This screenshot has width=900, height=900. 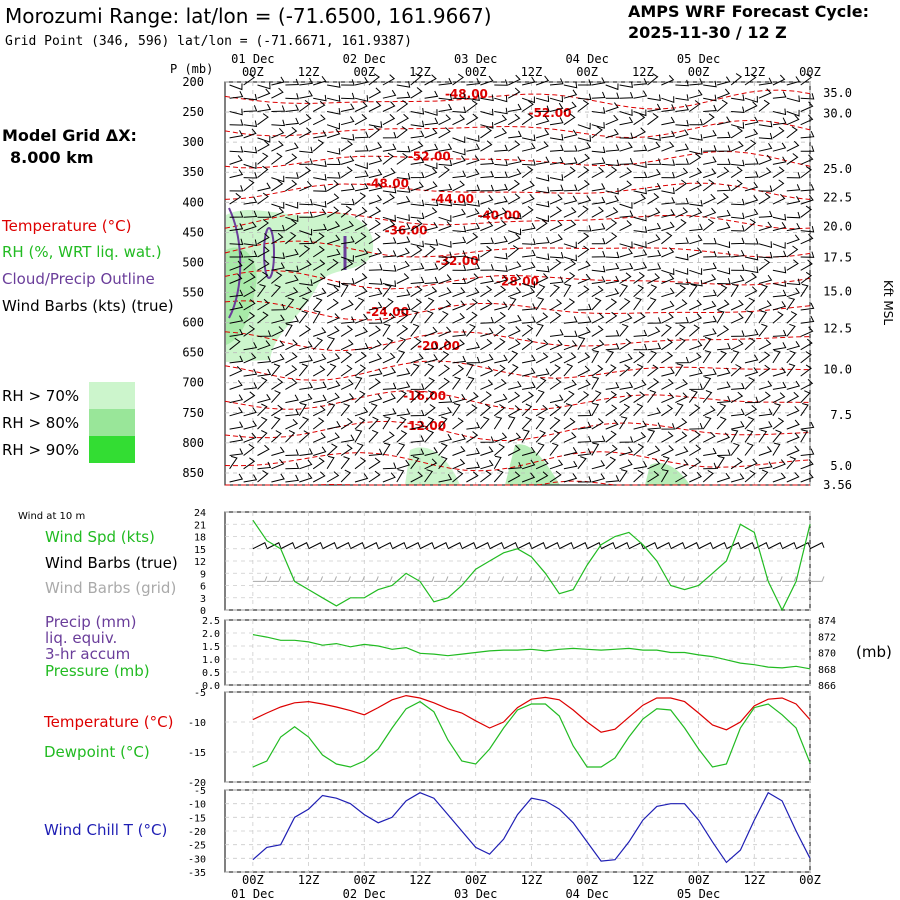 I want to click on windchill-tick-label: -35, so click(x=197, y=873).